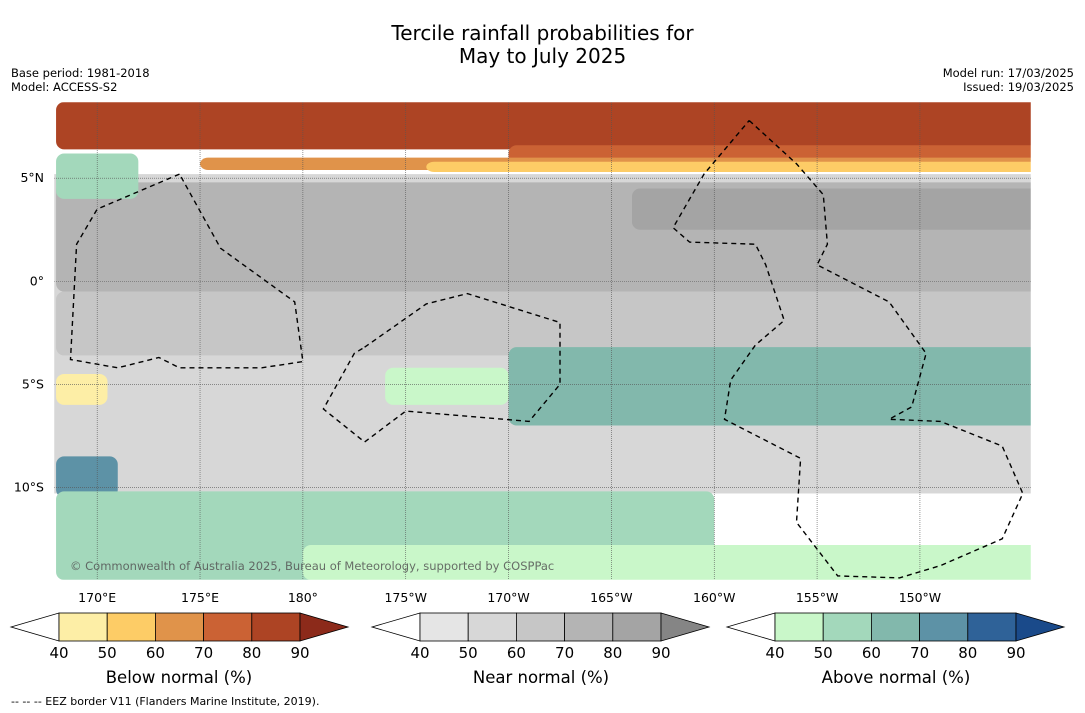 This screenshot has width=1085, height=713. Describe the element at coordinates (920, 597) in the screenshot. I see `x-tick-label: 150°W` at that location.